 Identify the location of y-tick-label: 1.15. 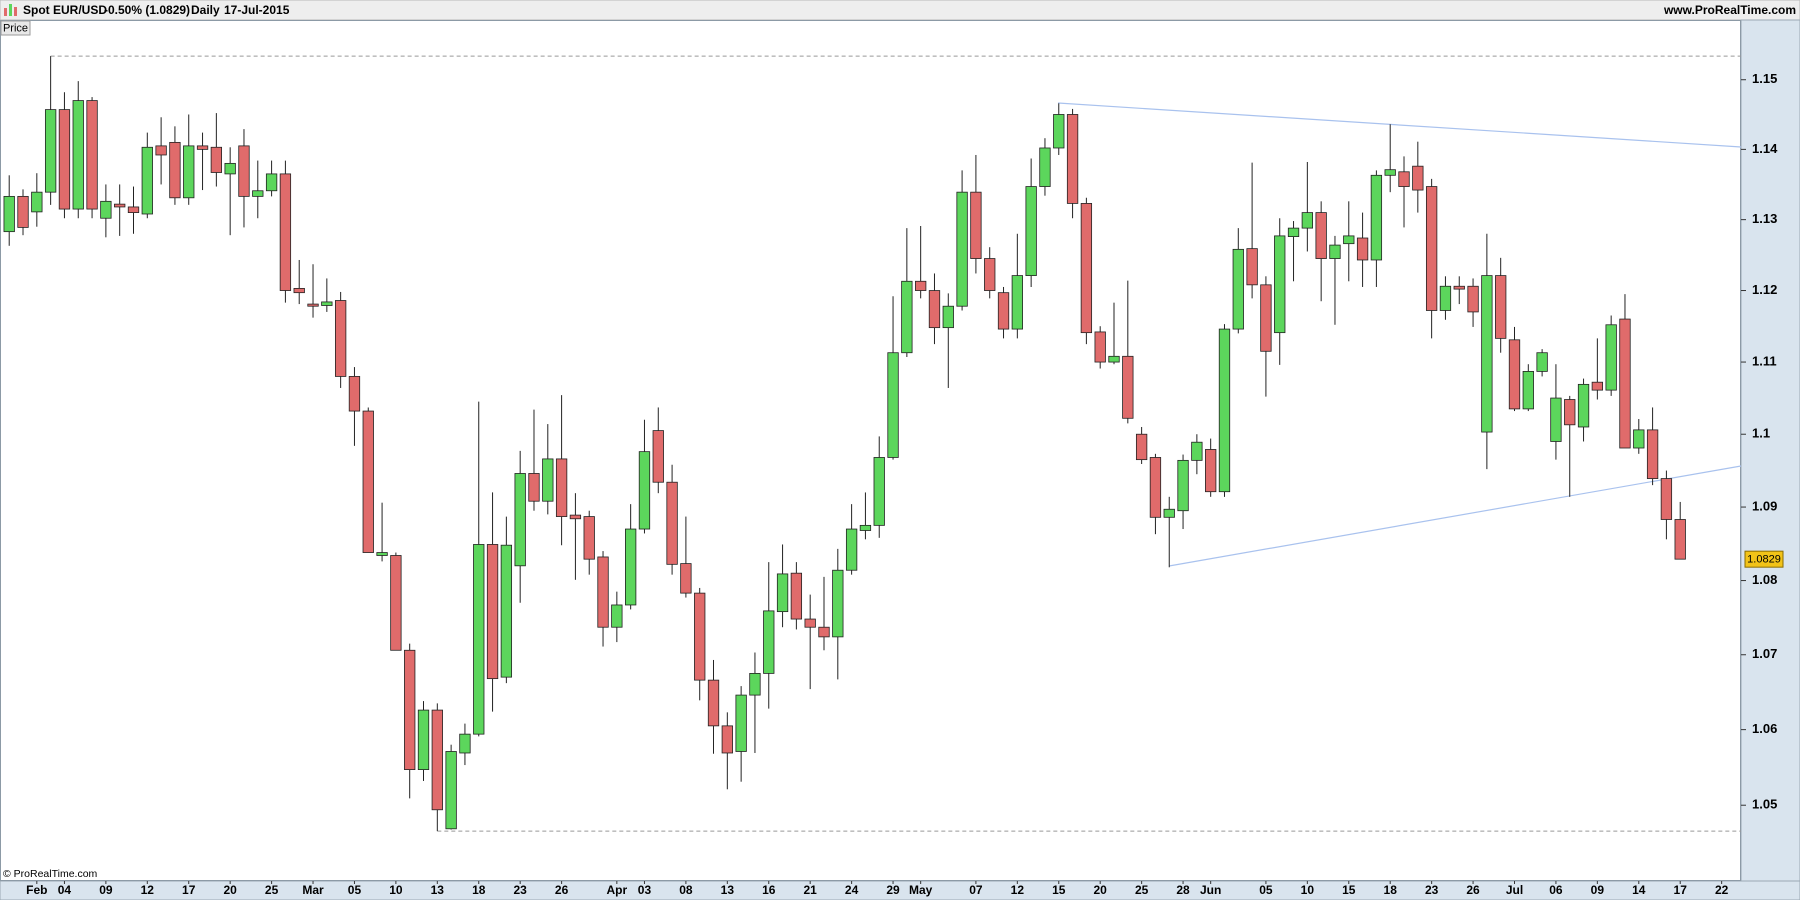
(1764, 78).